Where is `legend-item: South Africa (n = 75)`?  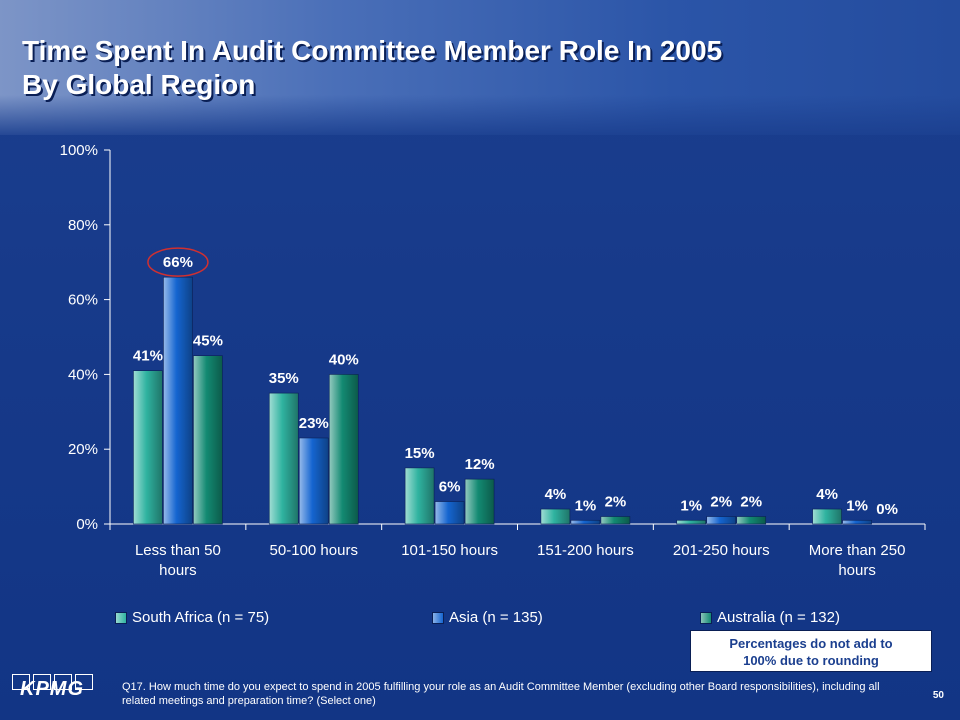 legend-item: South Africa (n = 75) is located at coordinates (192, 617).